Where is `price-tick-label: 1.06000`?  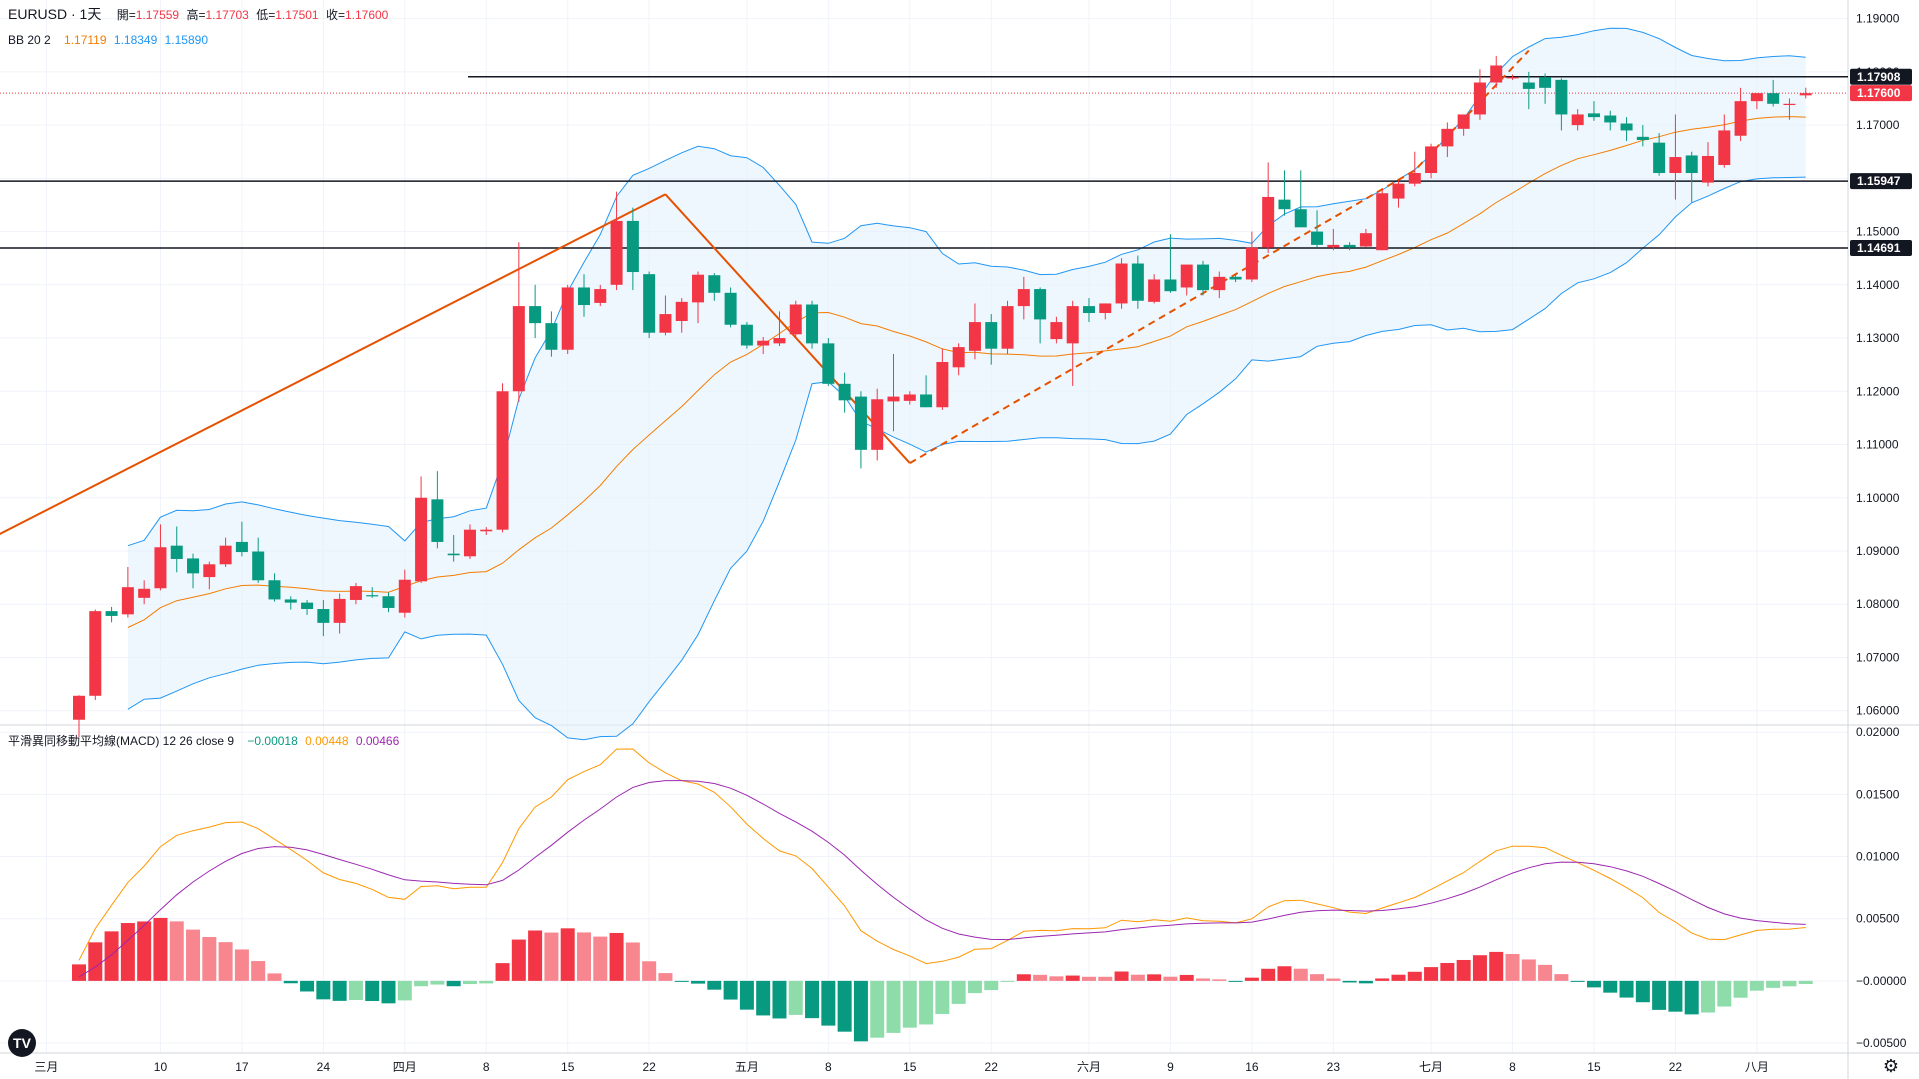
price-tick-label: 1.06000 is located at coordinates (1878, 711).